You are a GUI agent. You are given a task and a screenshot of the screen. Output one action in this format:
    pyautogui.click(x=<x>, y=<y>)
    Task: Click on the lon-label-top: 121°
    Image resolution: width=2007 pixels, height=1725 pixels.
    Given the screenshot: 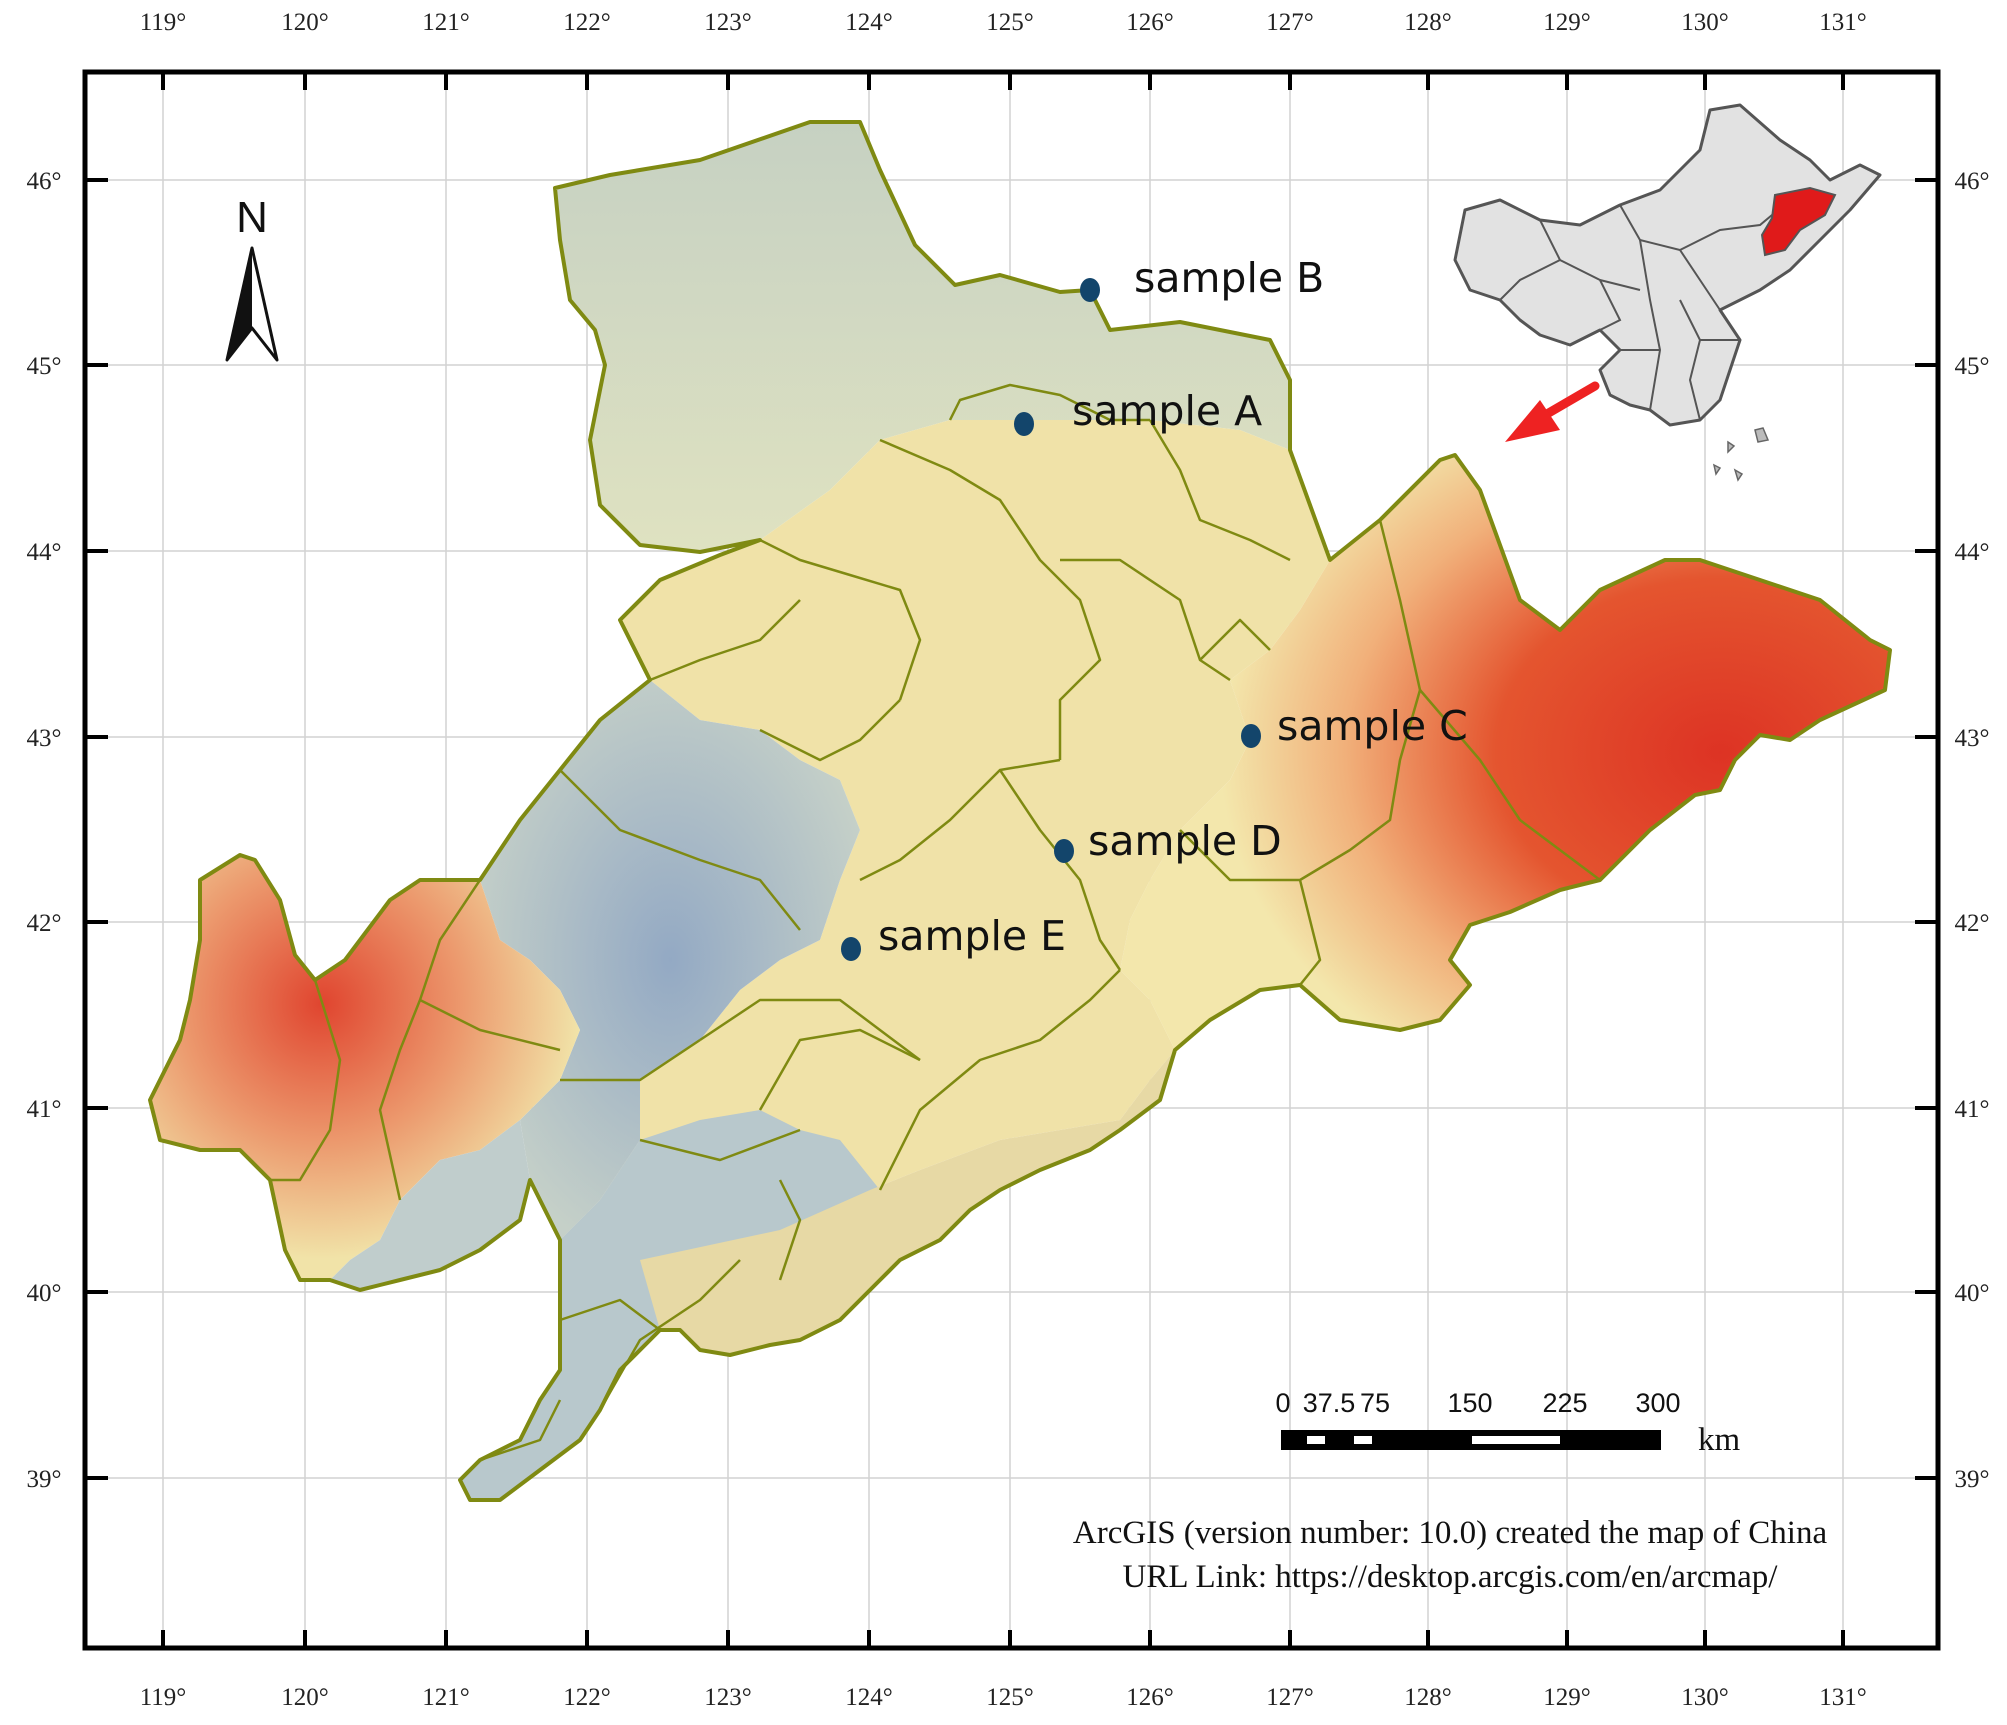 What is the action you would take?
    pyautogui.click(x=446, y=22)
    